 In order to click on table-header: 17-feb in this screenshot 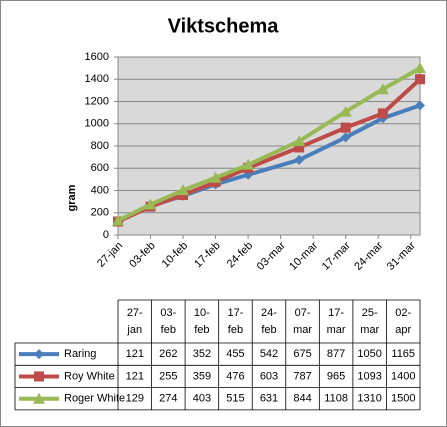, I will do `click(235, 321)`.